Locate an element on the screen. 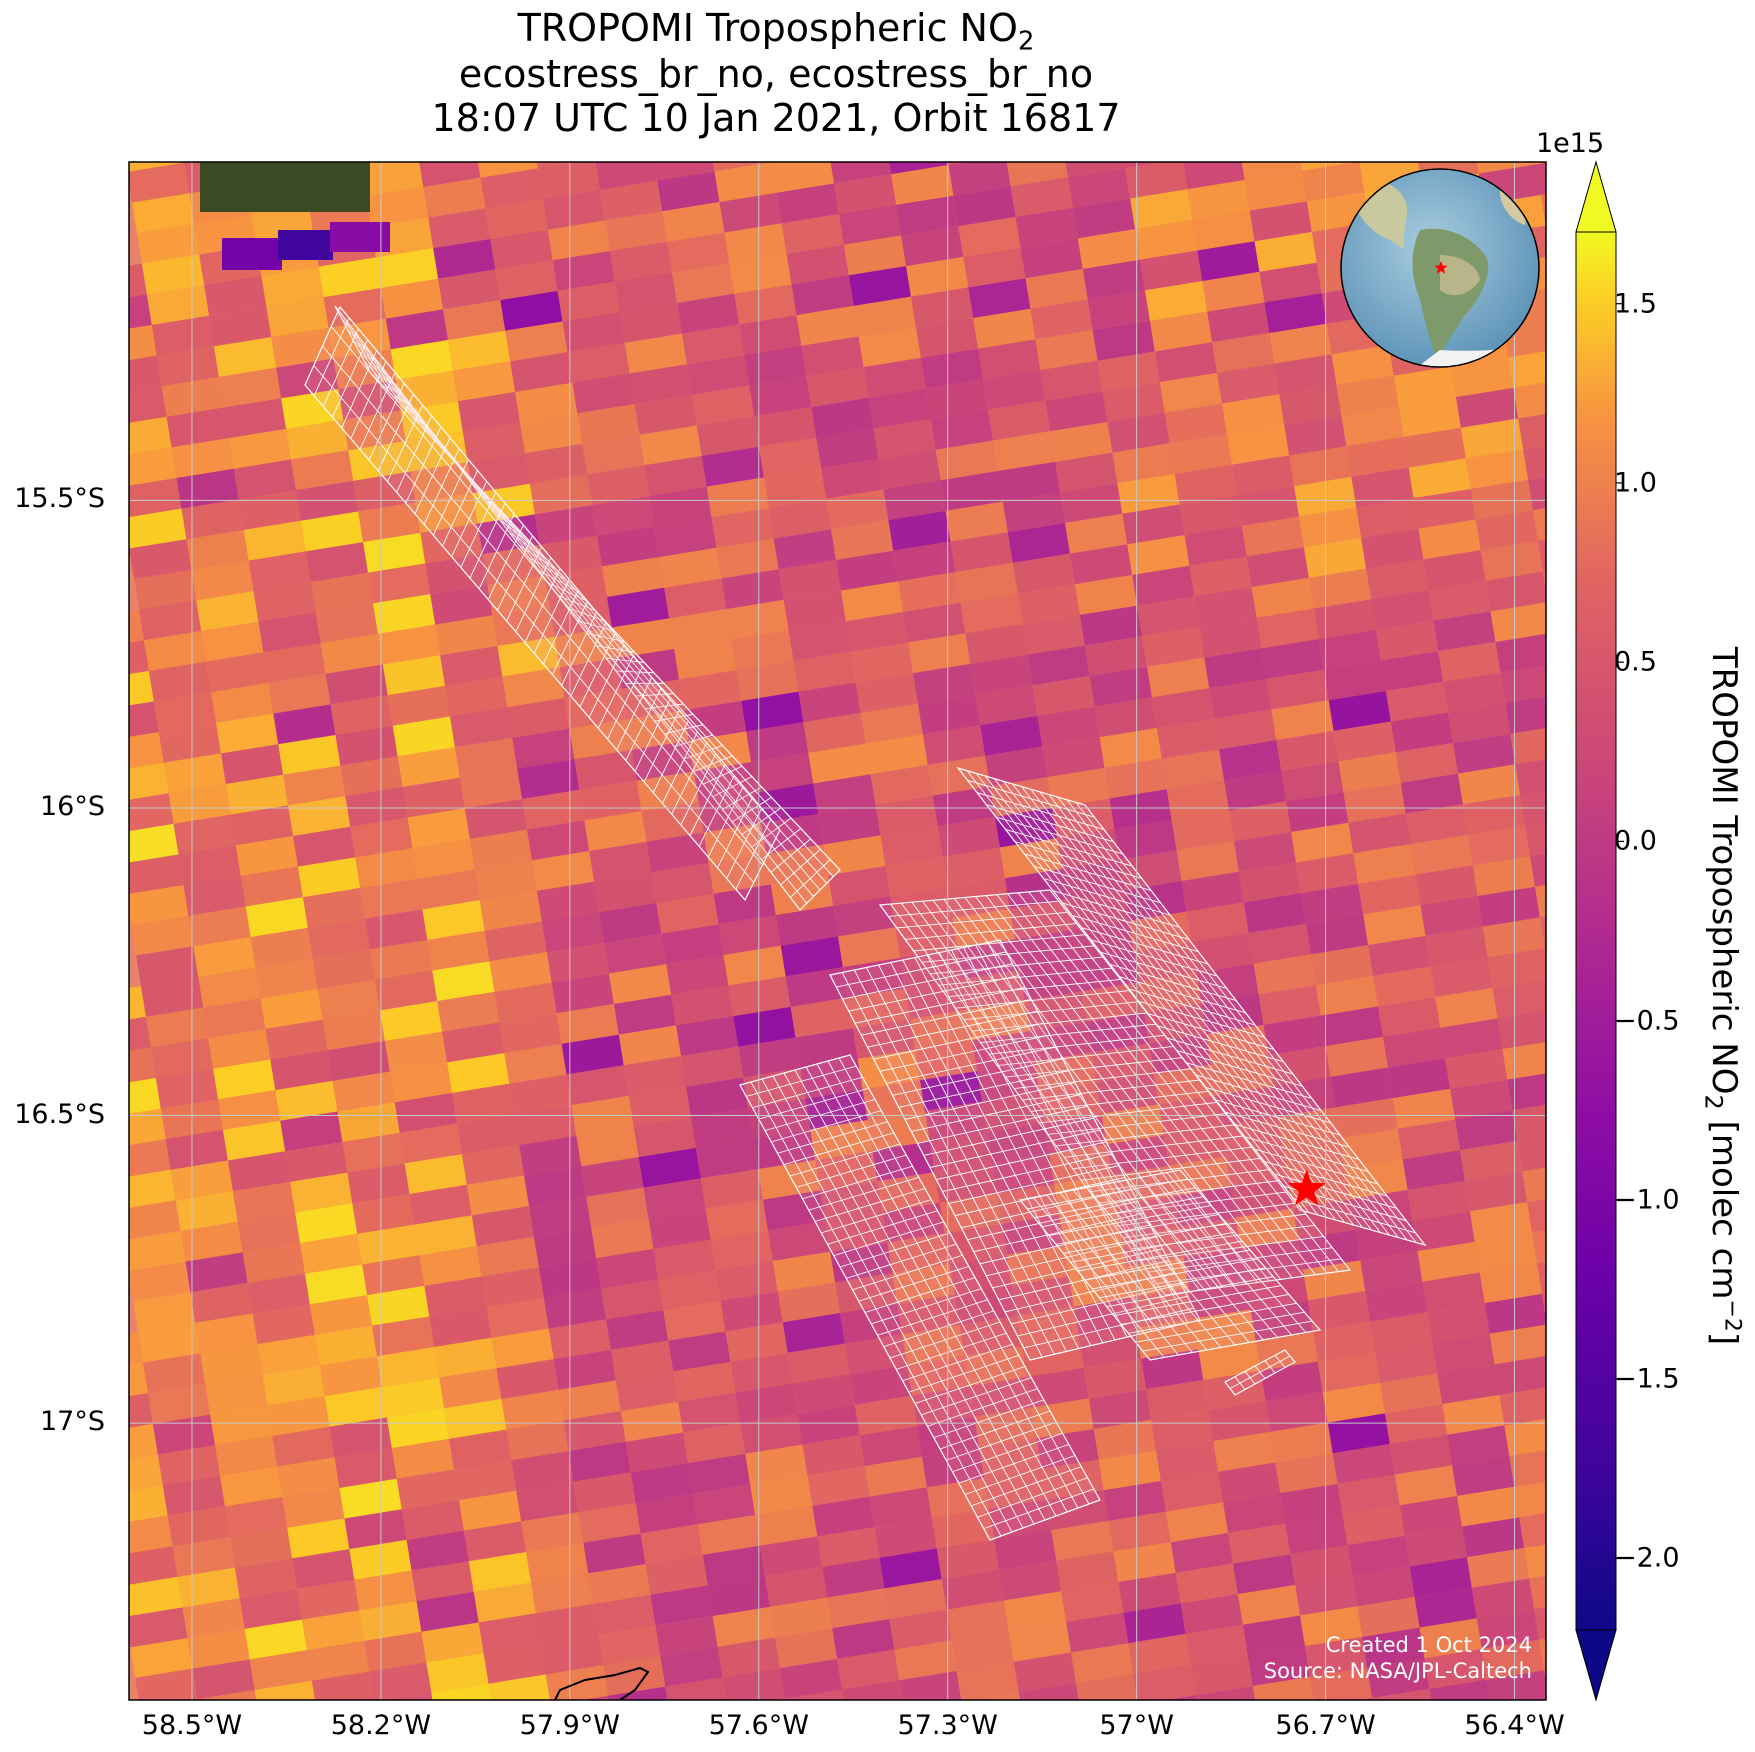 This screenshot has width=1755, height=1752. lon-tick-label: 58.5°W is located at coordinates (192, 1725).